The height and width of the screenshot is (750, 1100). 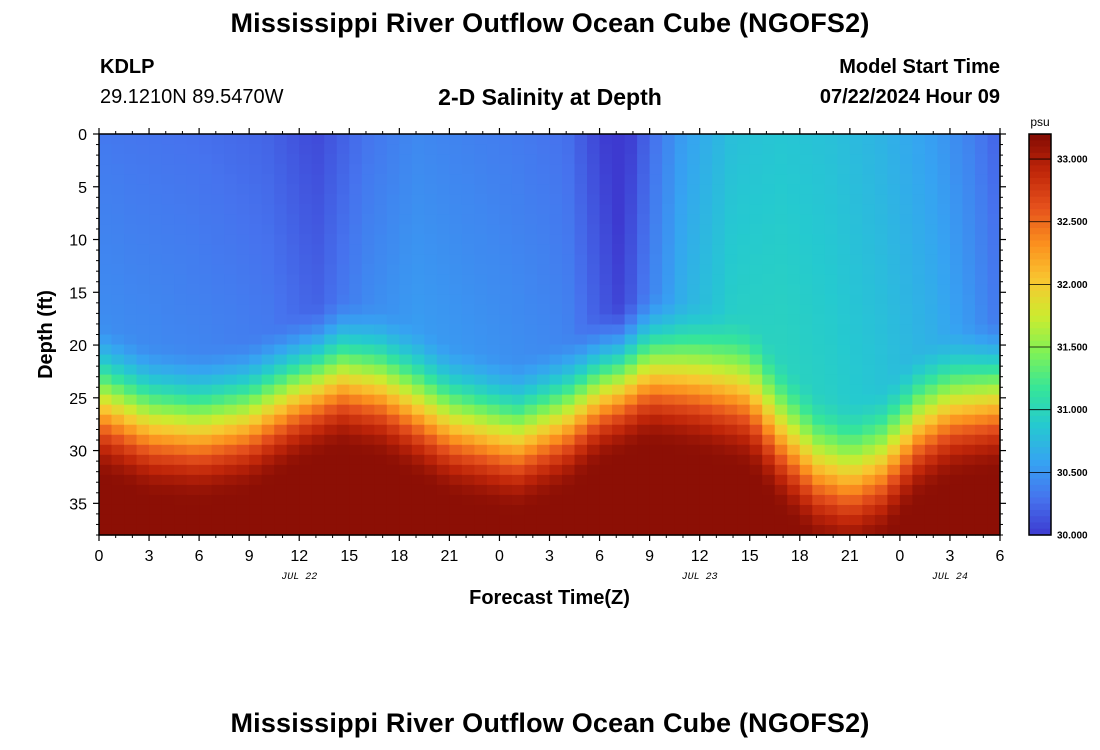 I want to click on x-tick-label: 12, so click(x=299, y=556).